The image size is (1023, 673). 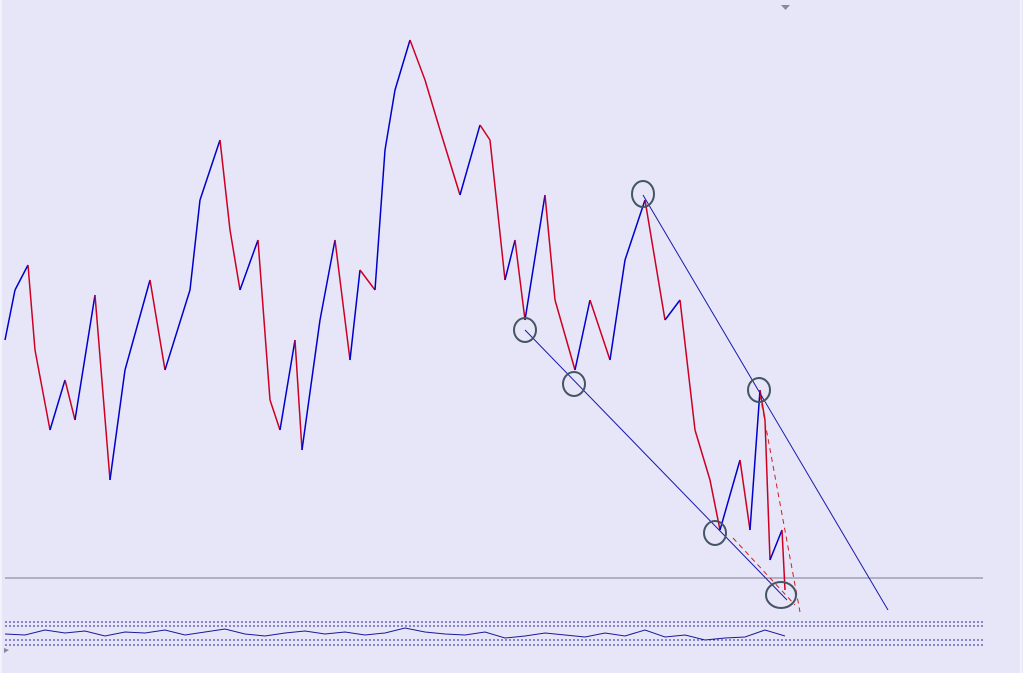 I want to click on oscillator-levels, so click(x=494, y=633).